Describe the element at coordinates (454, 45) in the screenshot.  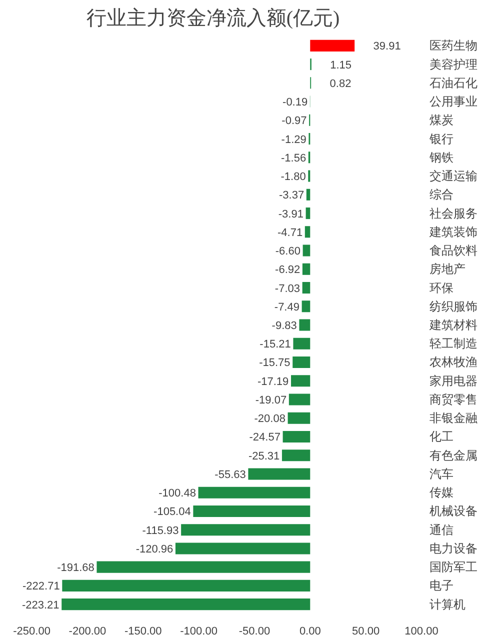
I see `y-tick-label: 医药生物` at that location.